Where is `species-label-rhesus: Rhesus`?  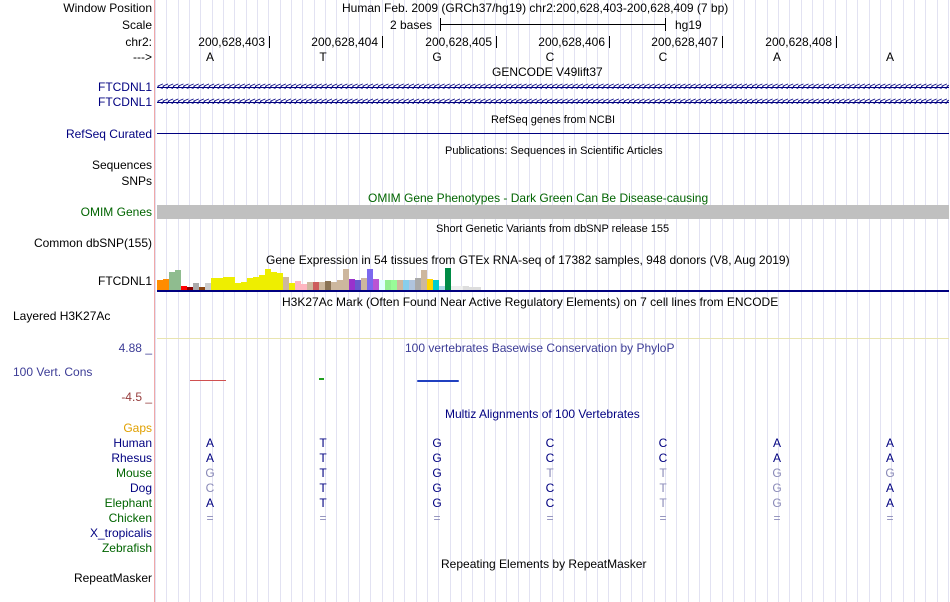 species-label-rhesus: Rhesus is located at coordinates (131, 458).